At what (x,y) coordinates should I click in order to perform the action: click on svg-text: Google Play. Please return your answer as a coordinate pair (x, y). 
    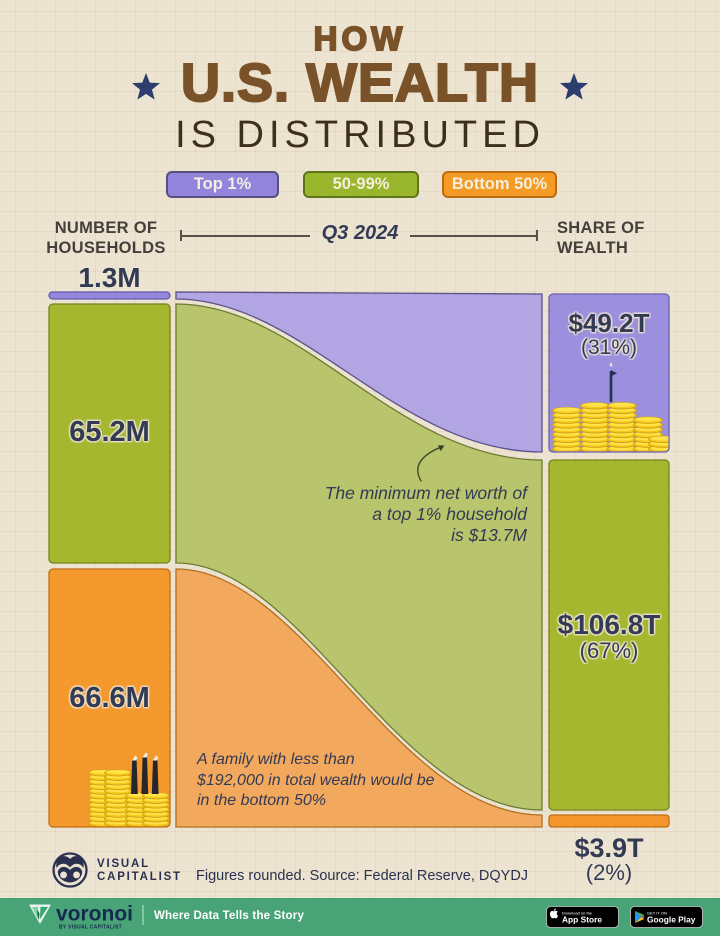
    Looking at the image, I should click on (671, 920).